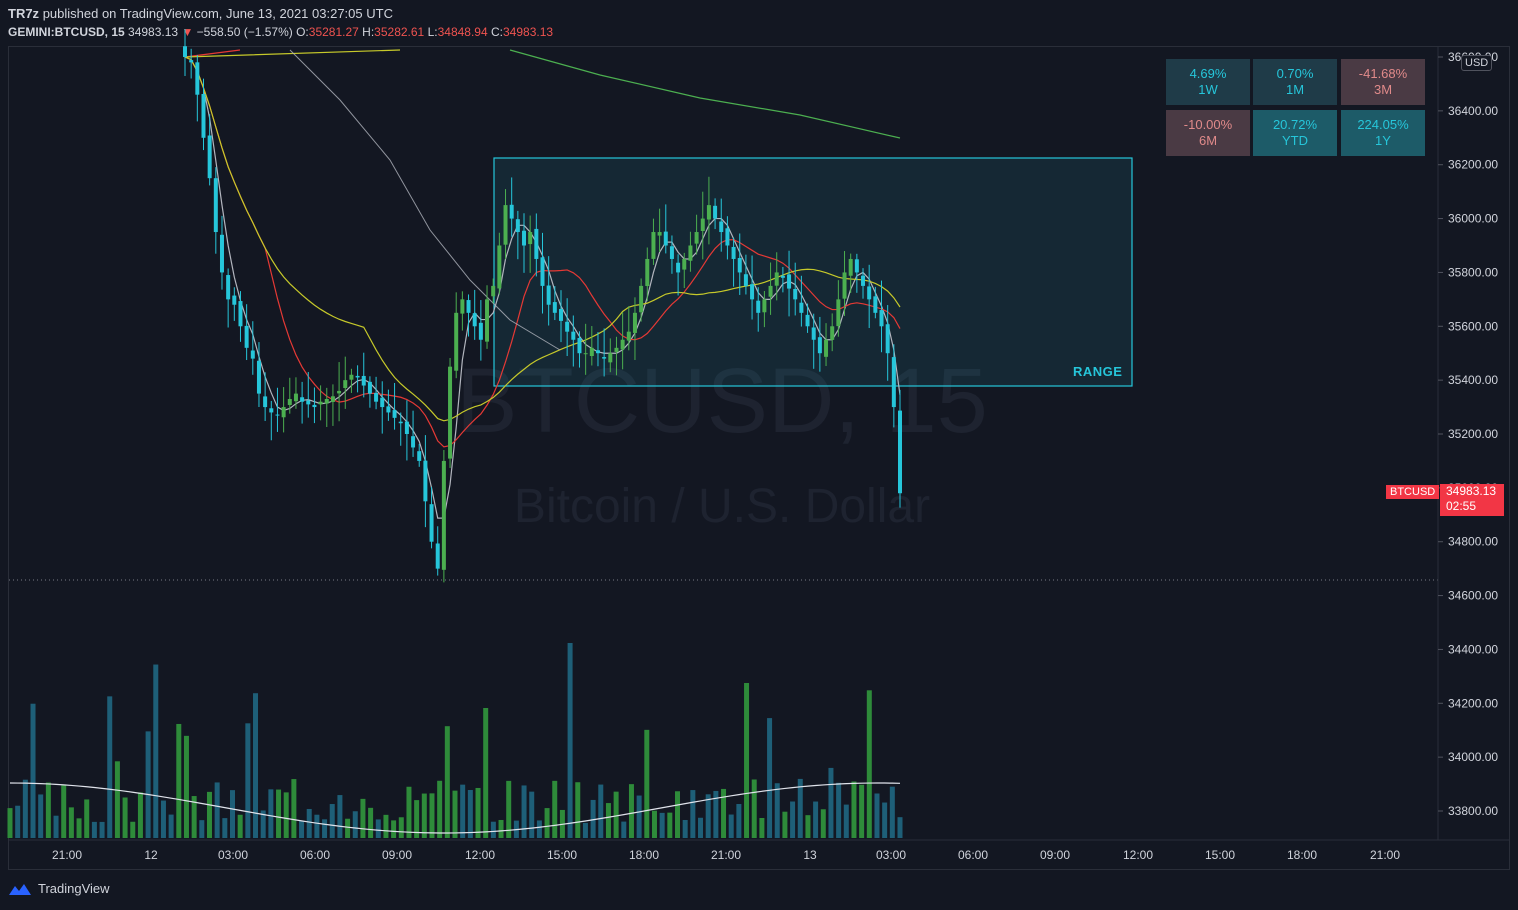  I want to click on time-tick-label: 15:00, so click(562, 855).